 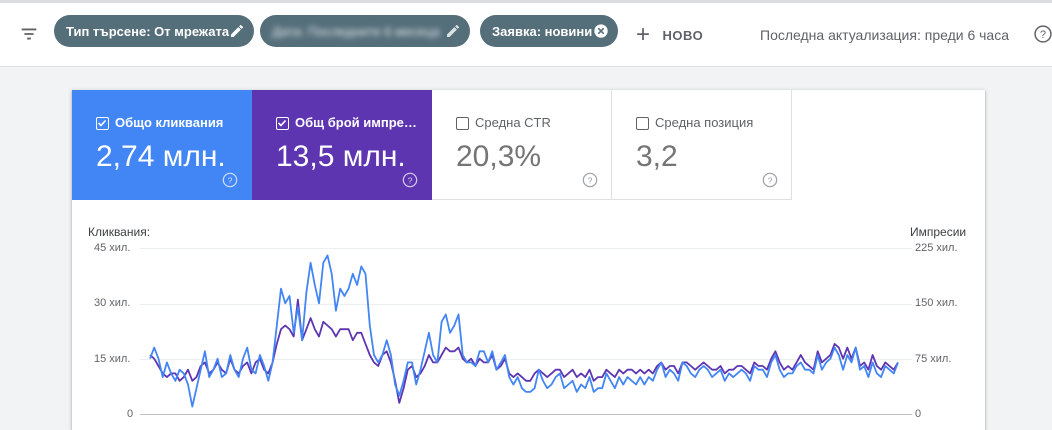 I want to click on metric-tile-impressions: Общ брой импре… 13,5 млн. ?, so click(x=342, y=145).